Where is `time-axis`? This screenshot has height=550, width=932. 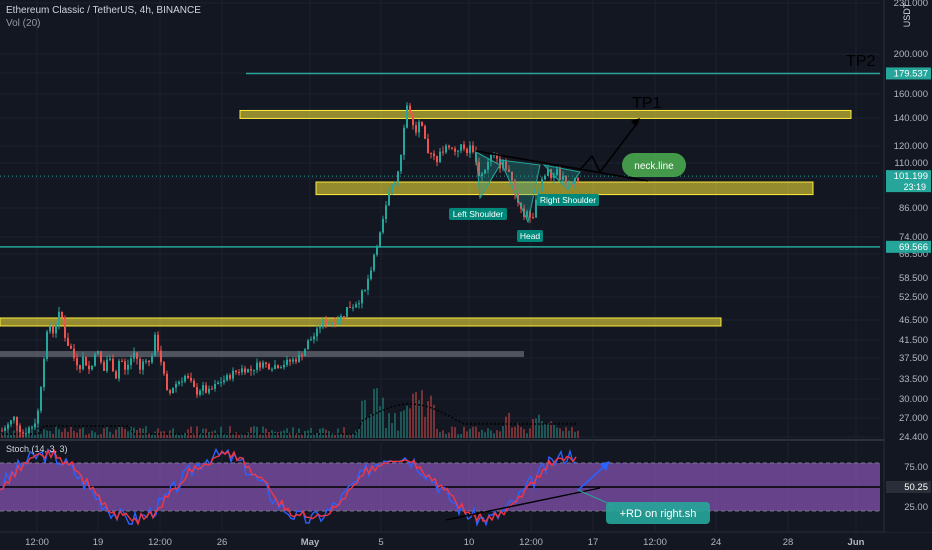
time-axis is located at coordinates (466, 541).